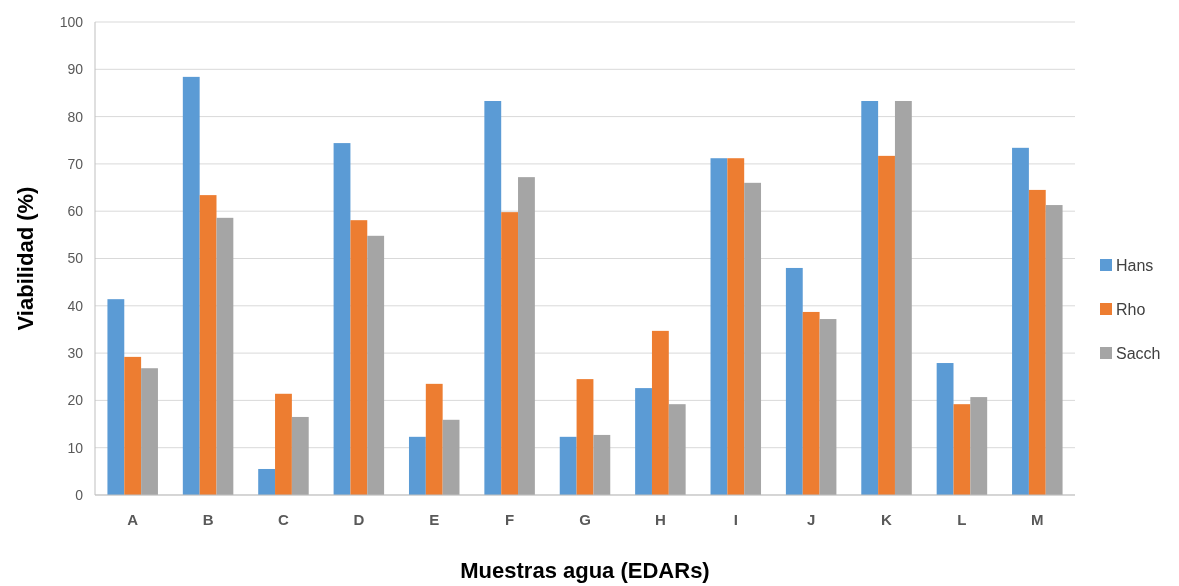  I want to click on y-tick-label: 0, so click(79, 494).